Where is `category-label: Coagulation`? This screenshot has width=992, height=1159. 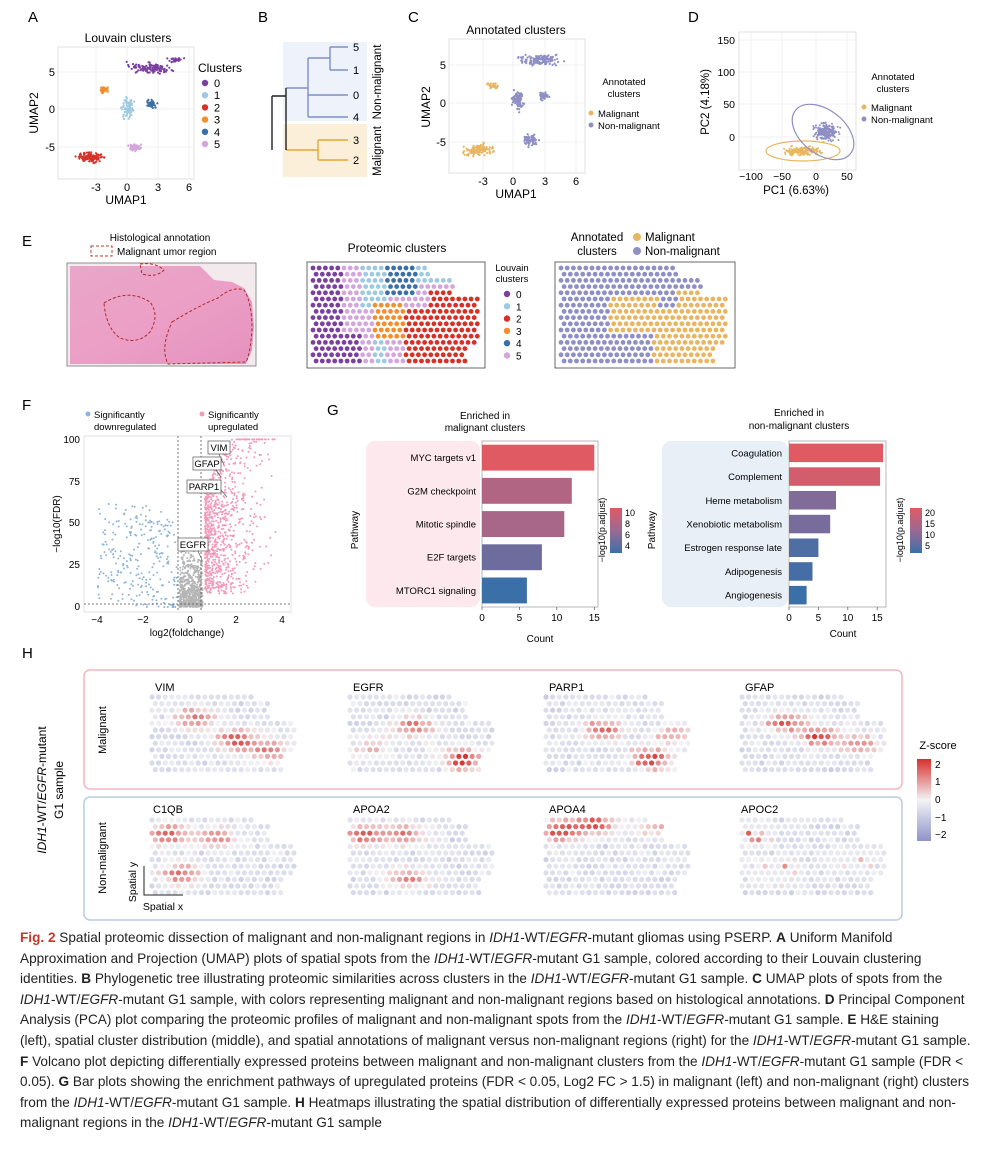
category-label: Coagulation is located at coordinates (756, 453).